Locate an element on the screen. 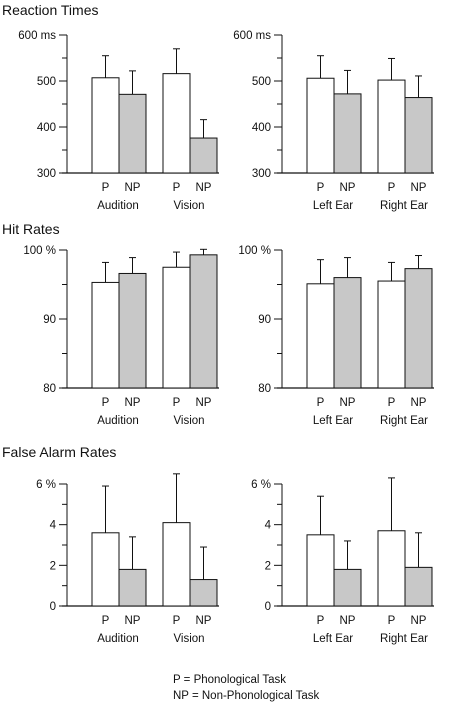 The height and width of the screenshot is (704, 454). legend-non-phonological: NP = Non-Phonological Task is located at coordinates (246, 696).